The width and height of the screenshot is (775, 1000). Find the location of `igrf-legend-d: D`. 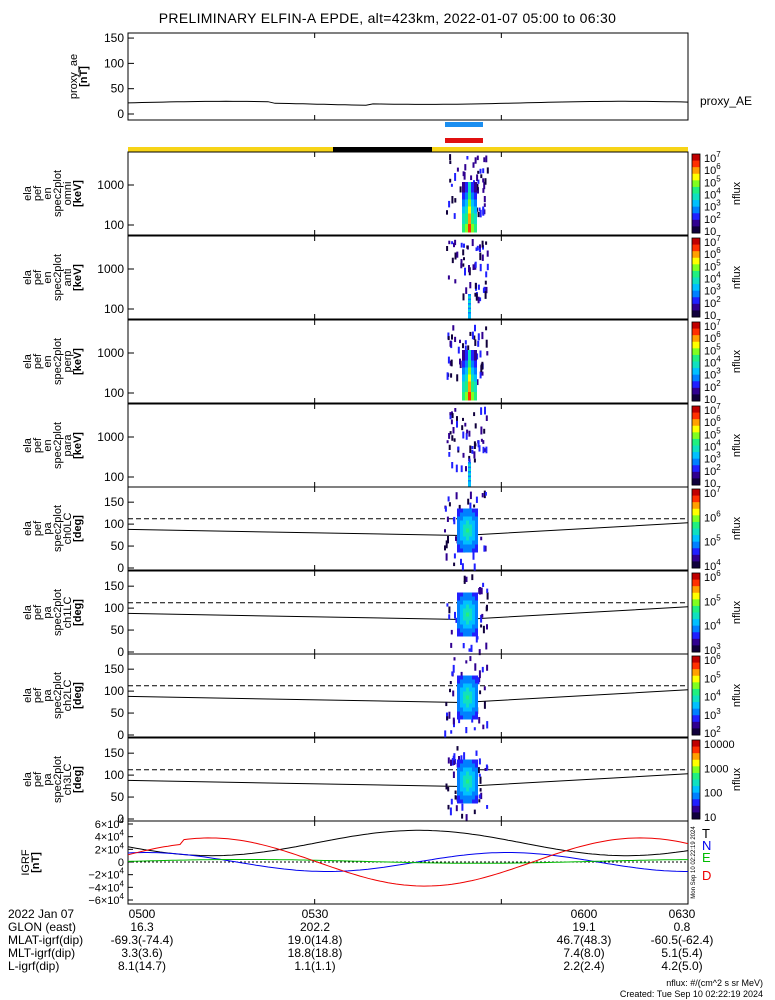

igrf-legend-d: D is located at coordinates (706, 875).